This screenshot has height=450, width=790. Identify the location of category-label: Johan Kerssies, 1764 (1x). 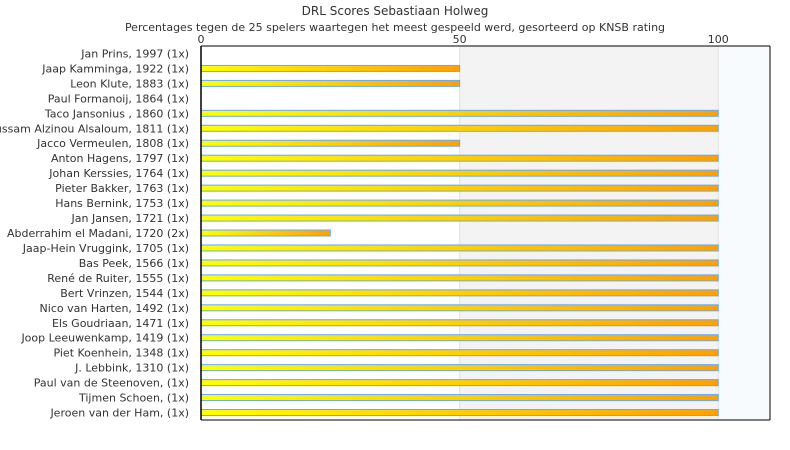
(118, 173).